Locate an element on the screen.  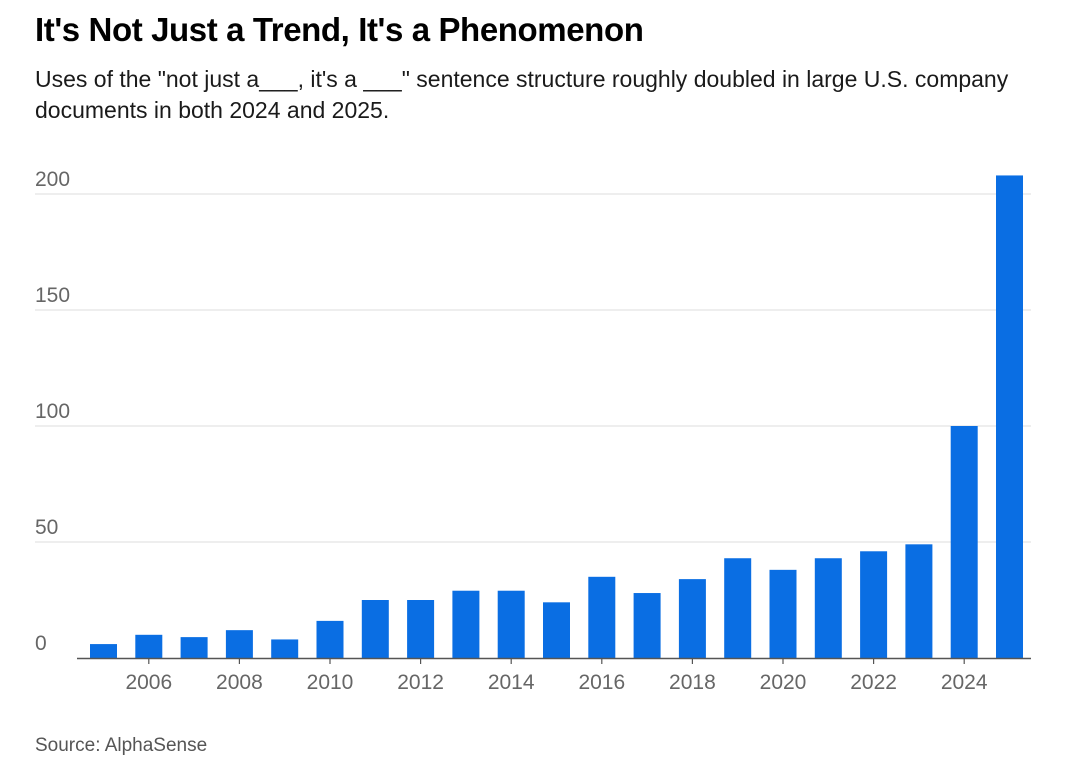
bar-2010 is located at coordinates (330, 639).